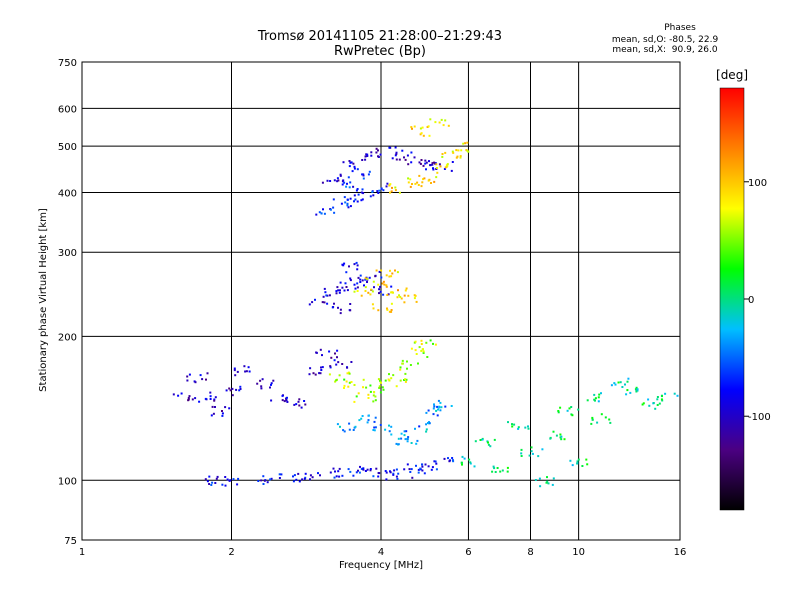 This screenshot has width=800, height=600. Describe the element at coordinates (680, 28) in the screenshot. I see `phase-heading: Phases` at that location.